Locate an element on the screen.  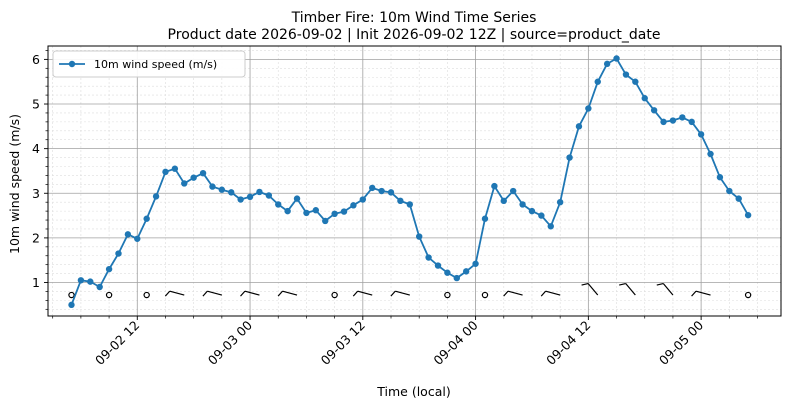
x-tick-label: 09-02 12 is located at coordinates (117, 343).